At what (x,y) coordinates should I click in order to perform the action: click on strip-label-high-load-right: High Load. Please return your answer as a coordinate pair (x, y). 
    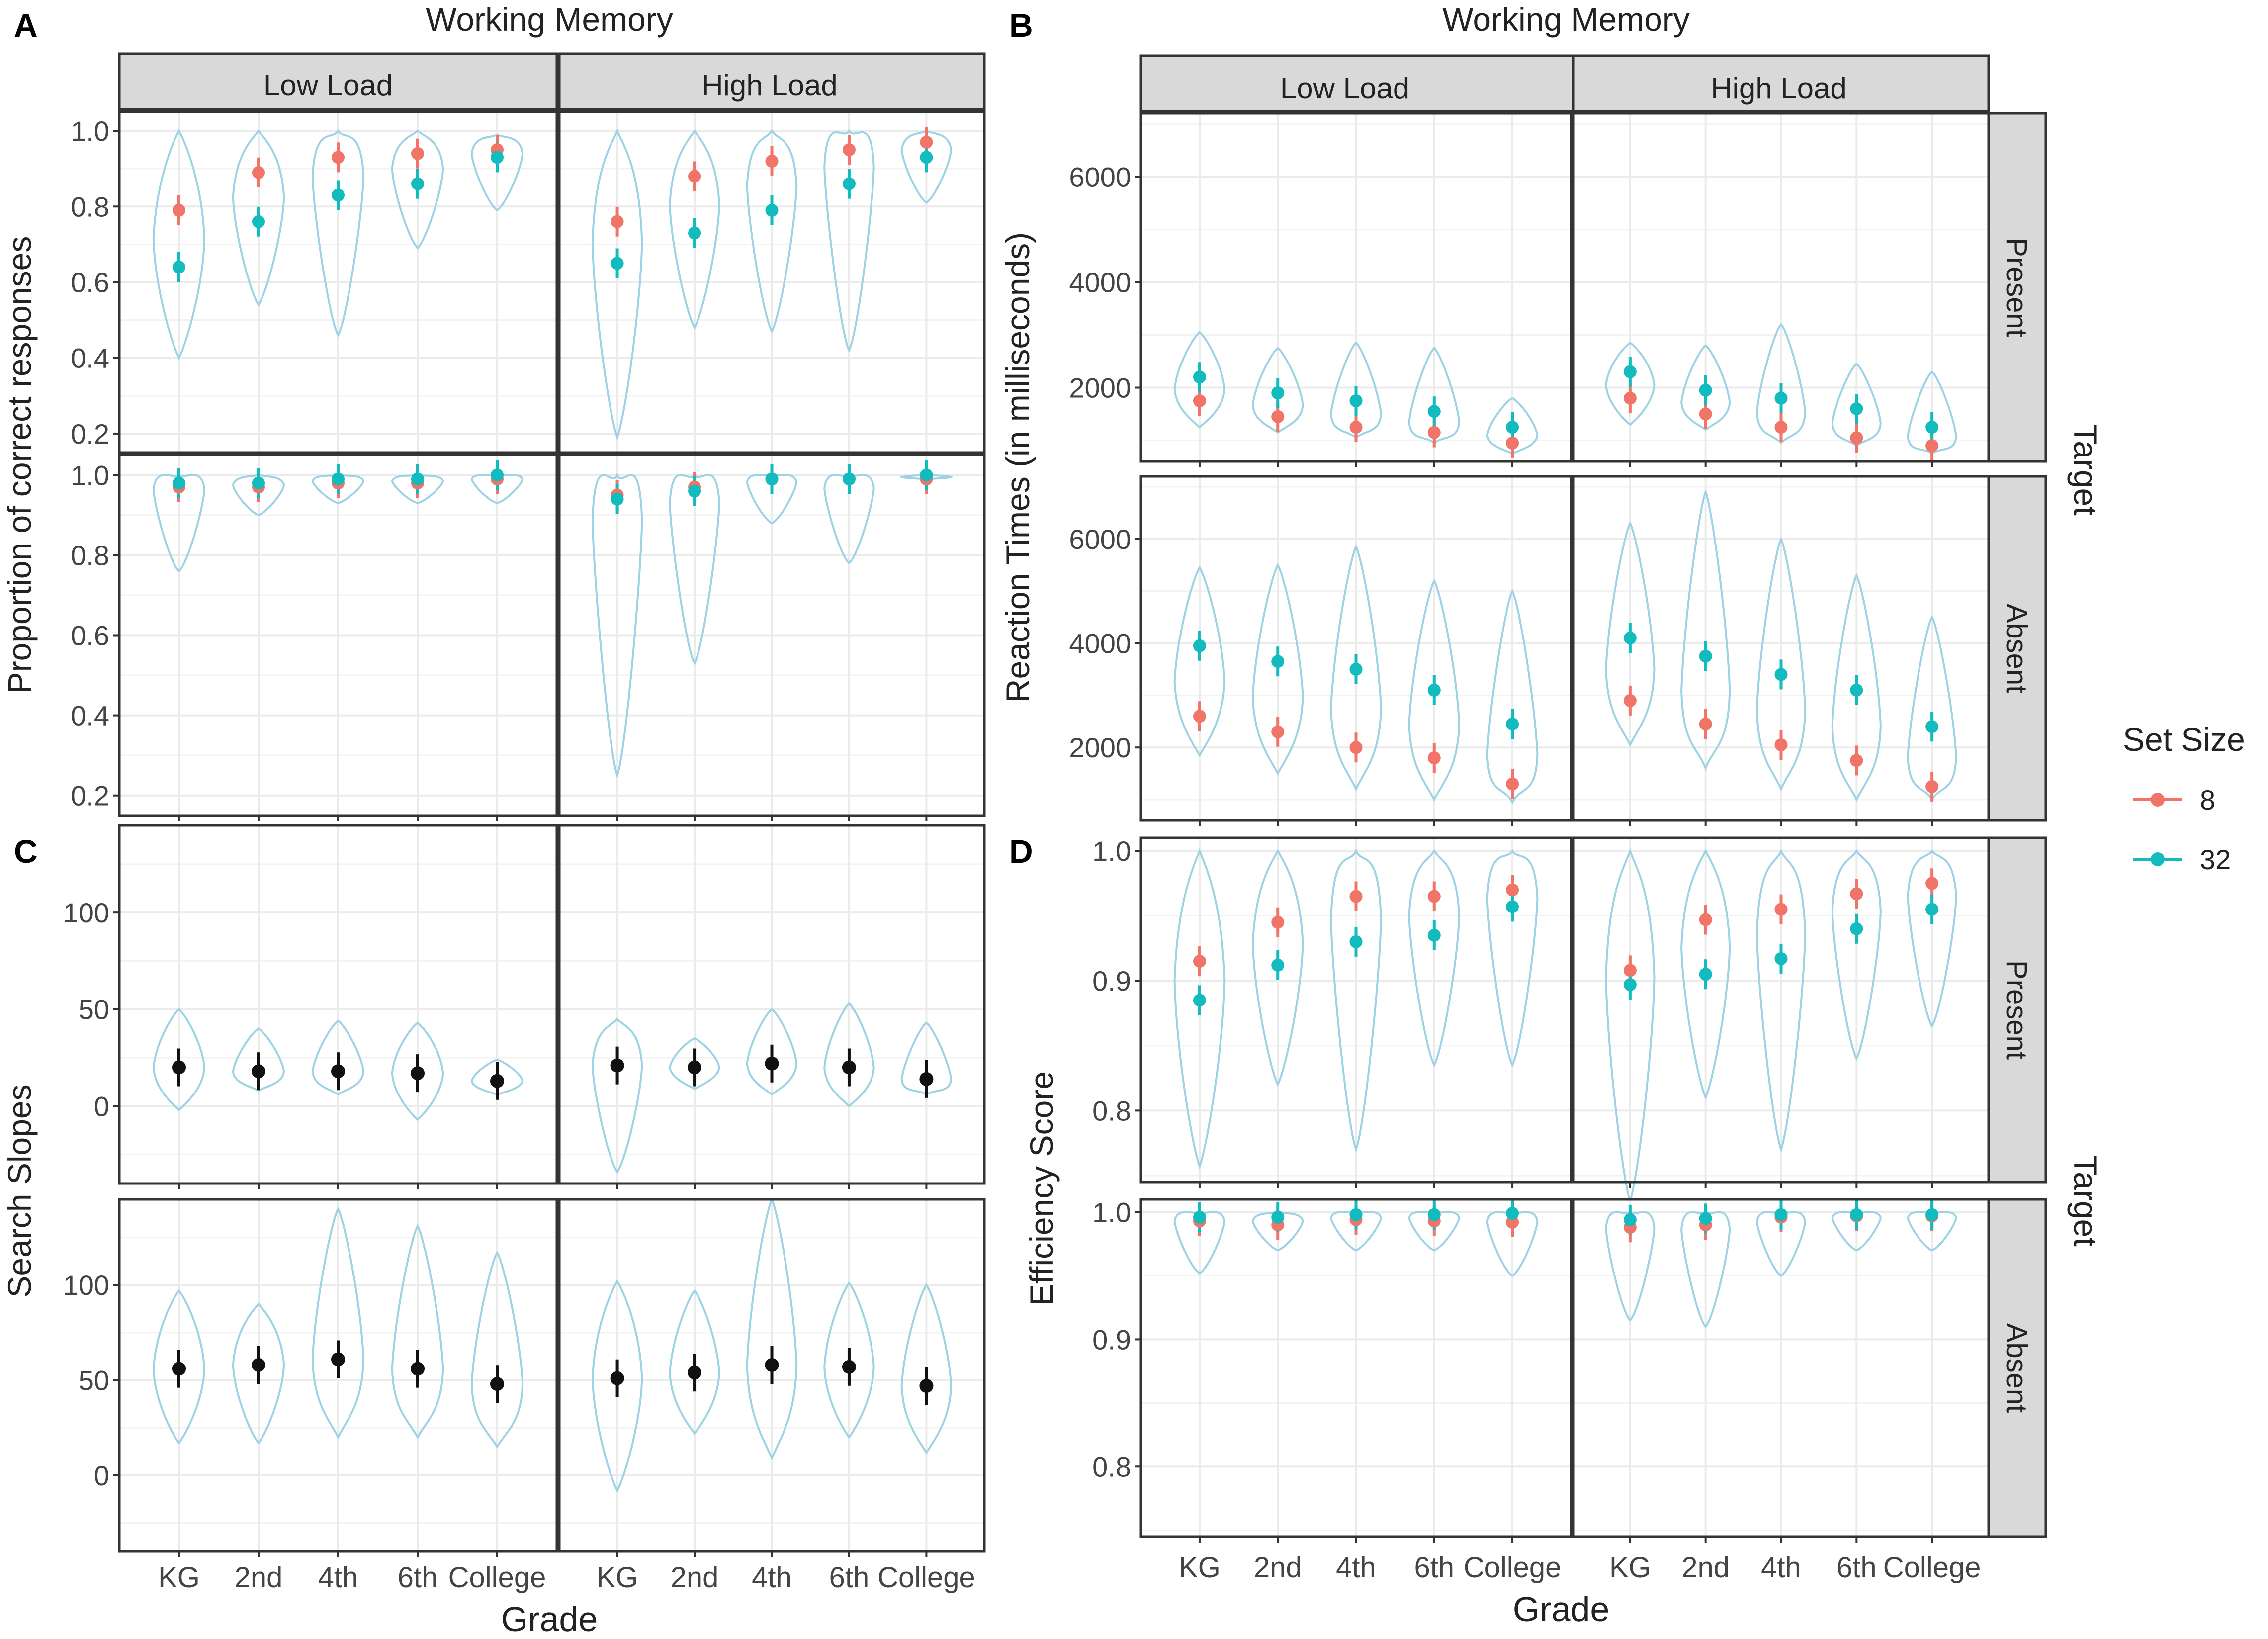
    Looking at the image, I should click on (1779, 88).